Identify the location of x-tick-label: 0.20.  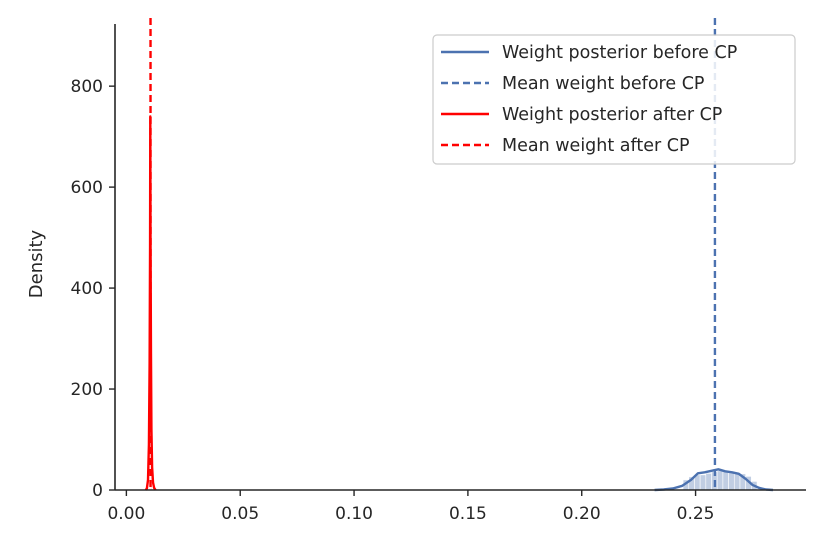
(582, 514).